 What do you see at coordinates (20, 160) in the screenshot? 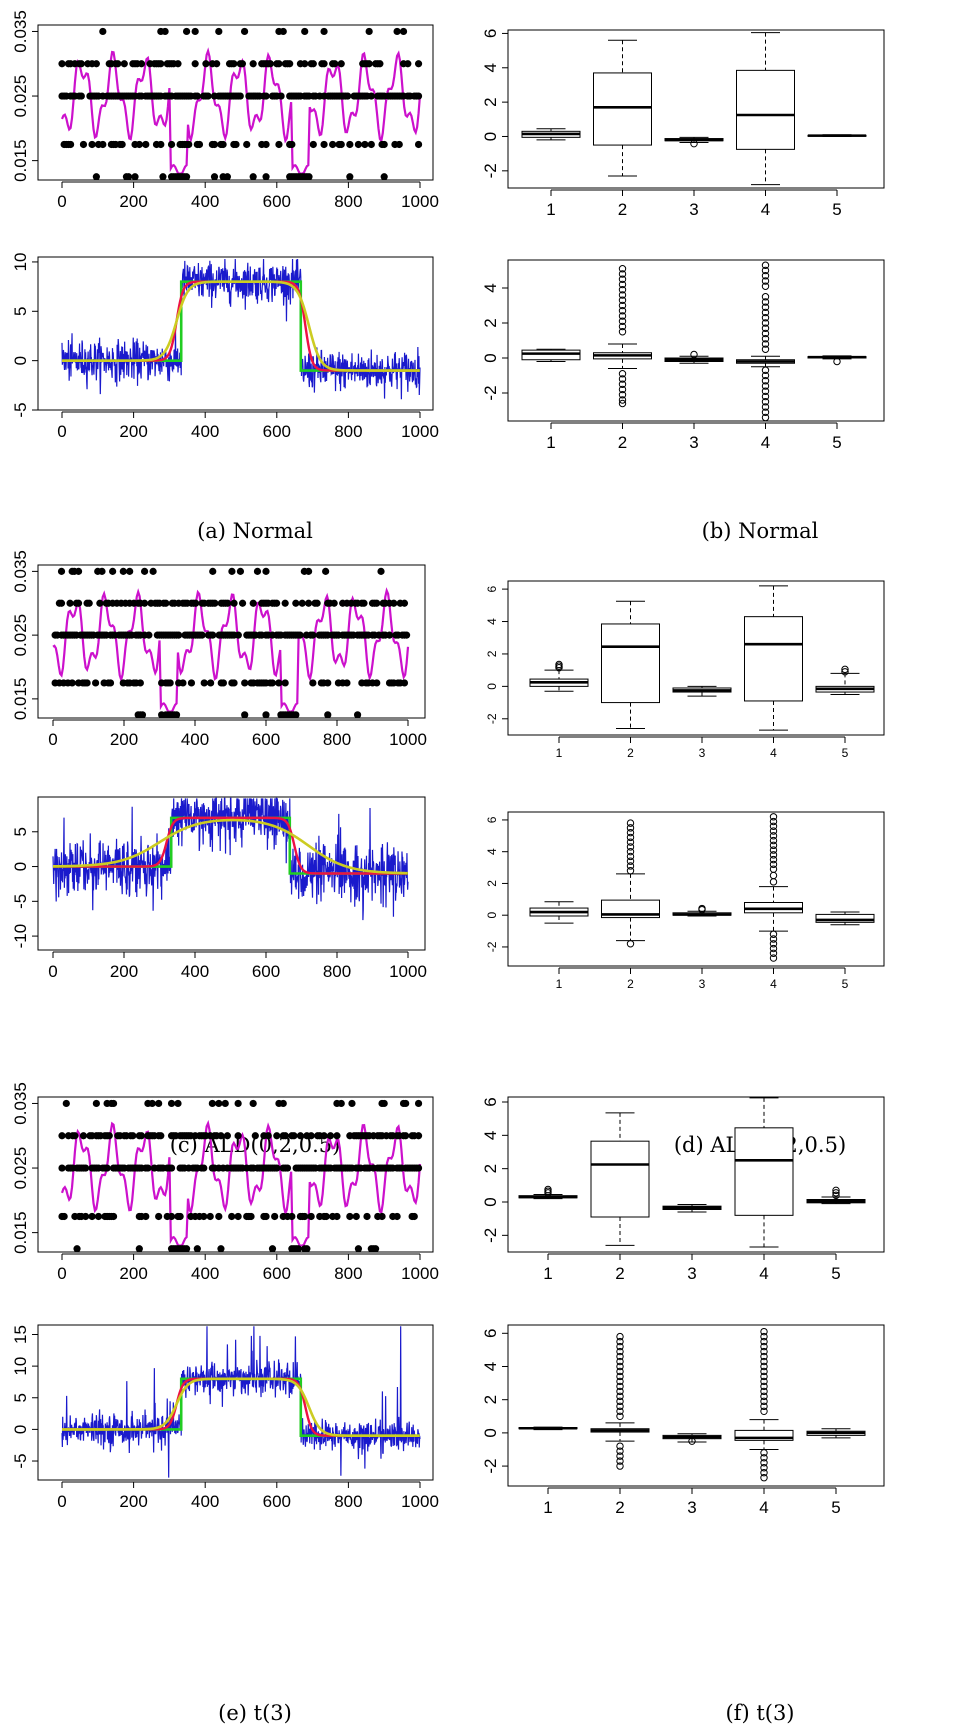
I see `y-tick-label: 0.015` at bounding box center [20, 160].